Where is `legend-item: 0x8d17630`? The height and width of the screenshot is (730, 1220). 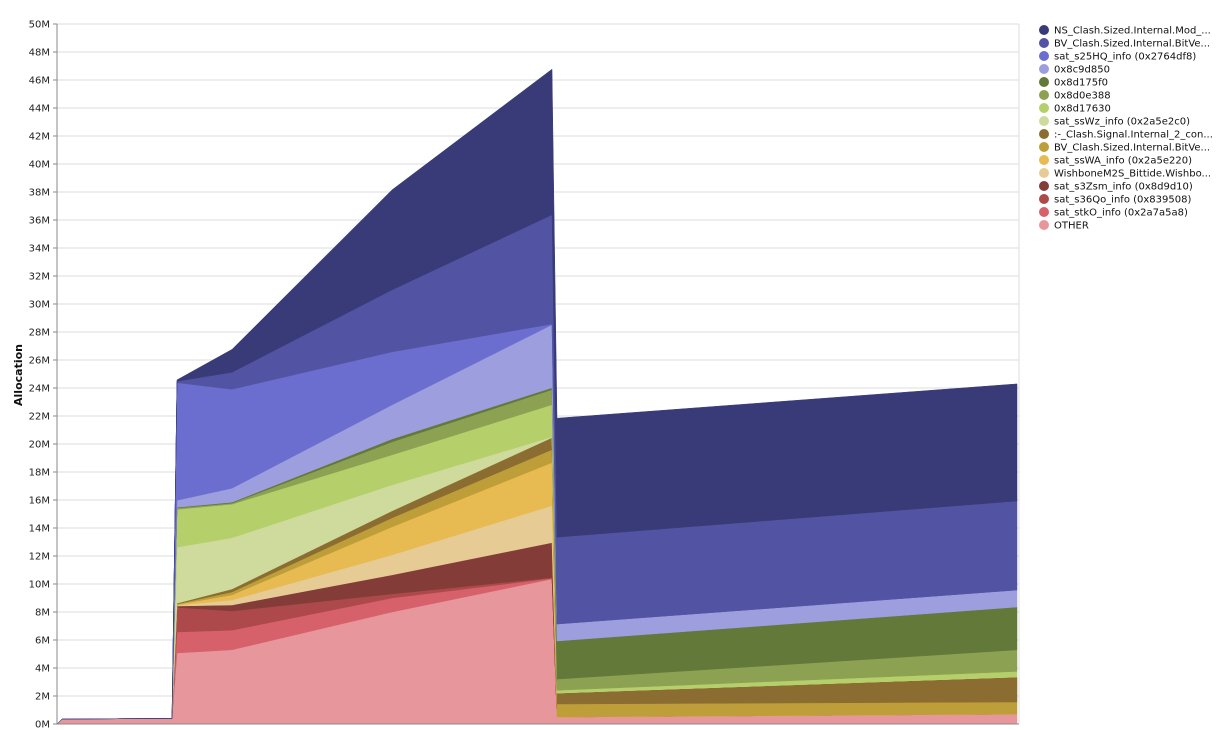
legend-item: 0x8d17630 is located at coordinates (1075, 109).